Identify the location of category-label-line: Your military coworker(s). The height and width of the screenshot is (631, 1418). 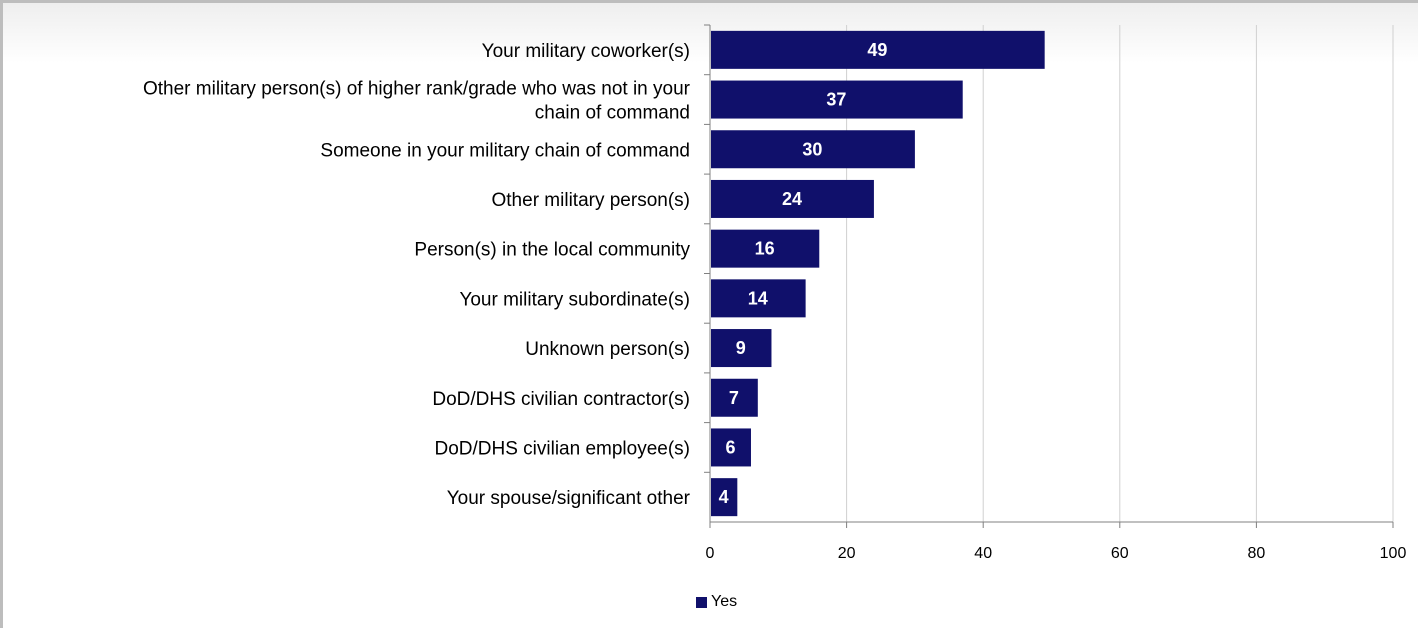
(586, 51).